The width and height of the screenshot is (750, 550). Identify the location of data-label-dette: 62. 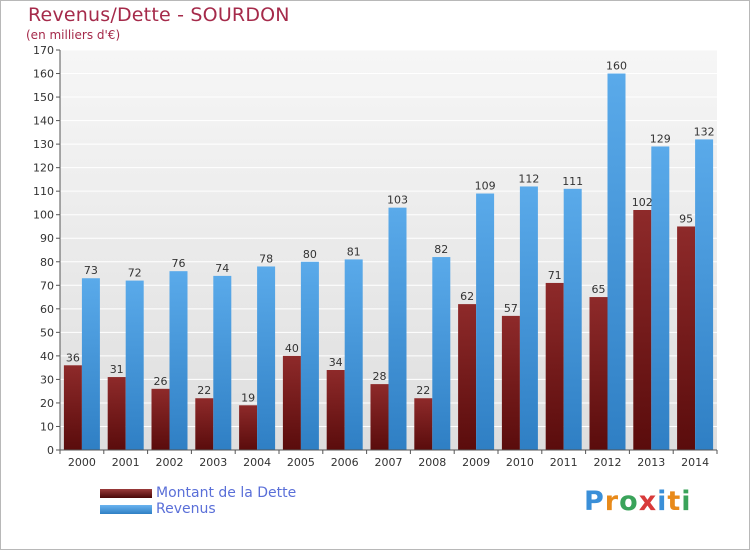
(467, 296).